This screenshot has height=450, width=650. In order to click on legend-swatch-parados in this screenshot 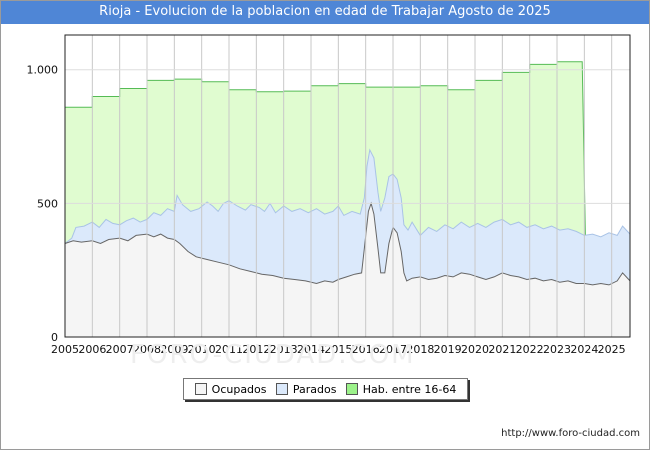, I will do `click(281, 389)`.